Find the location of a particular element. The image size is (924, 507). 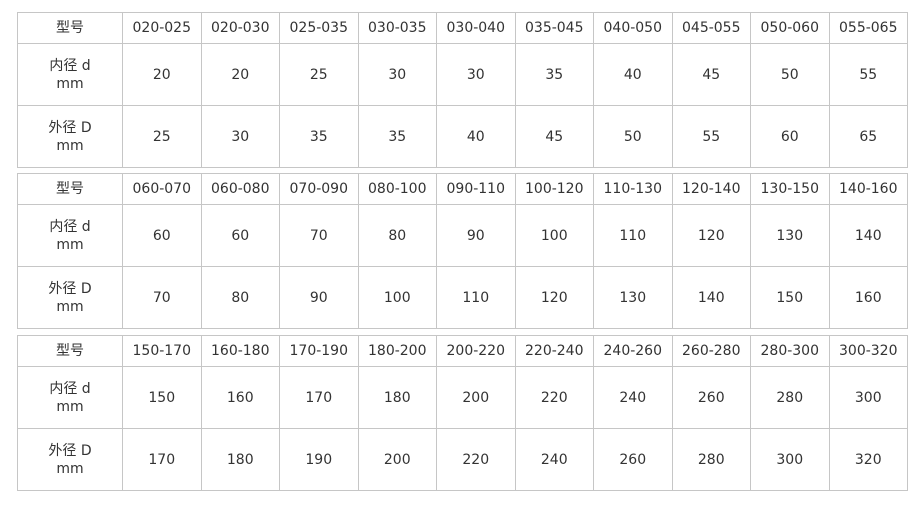

model-cell: 100-120 is located at coordinates (554, 189).